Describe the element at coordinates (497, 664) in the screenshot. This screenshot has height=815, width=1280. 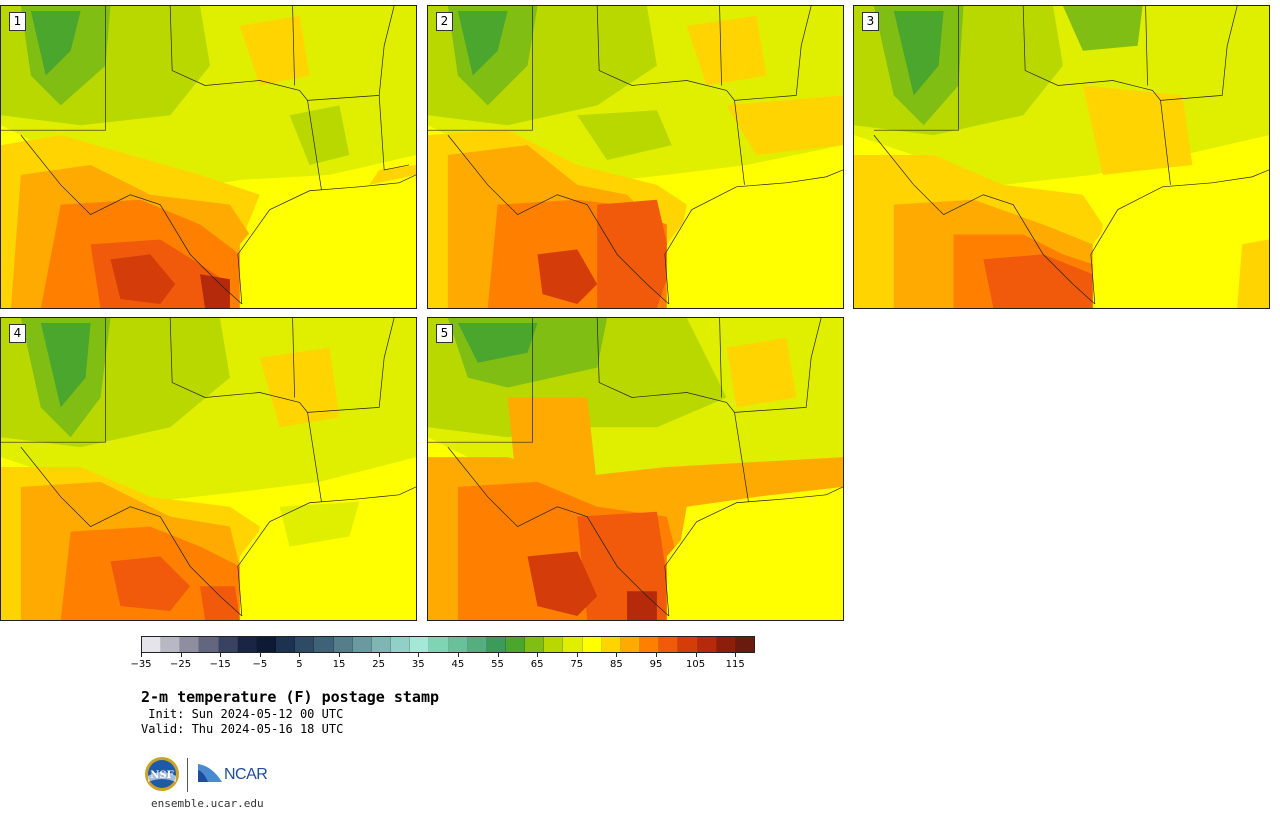
I see `colorbar-tick-label: 55` at that location.